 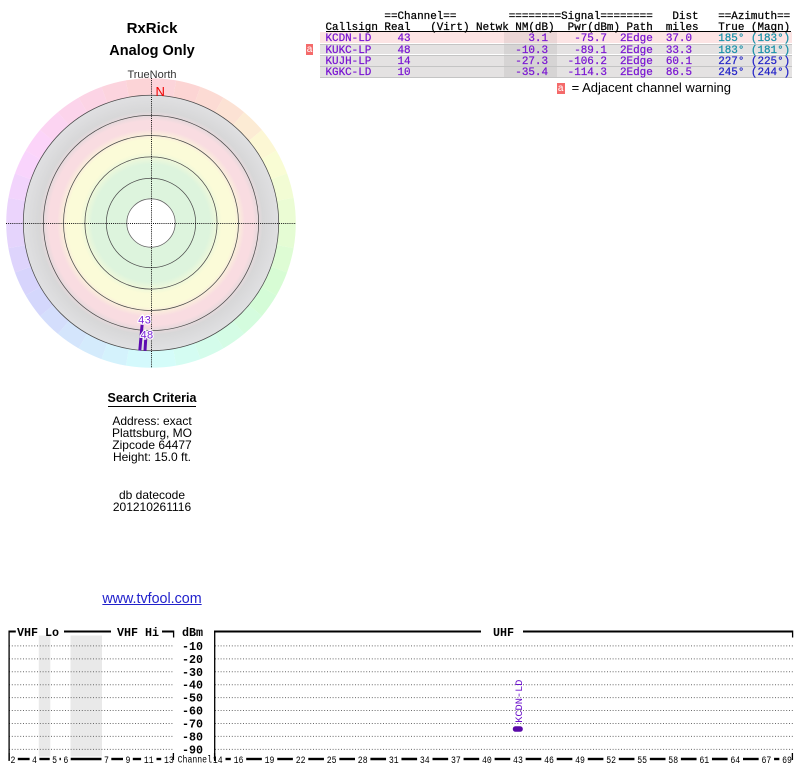 I want to click on svg-text: -70, so click(x=192, y=724).